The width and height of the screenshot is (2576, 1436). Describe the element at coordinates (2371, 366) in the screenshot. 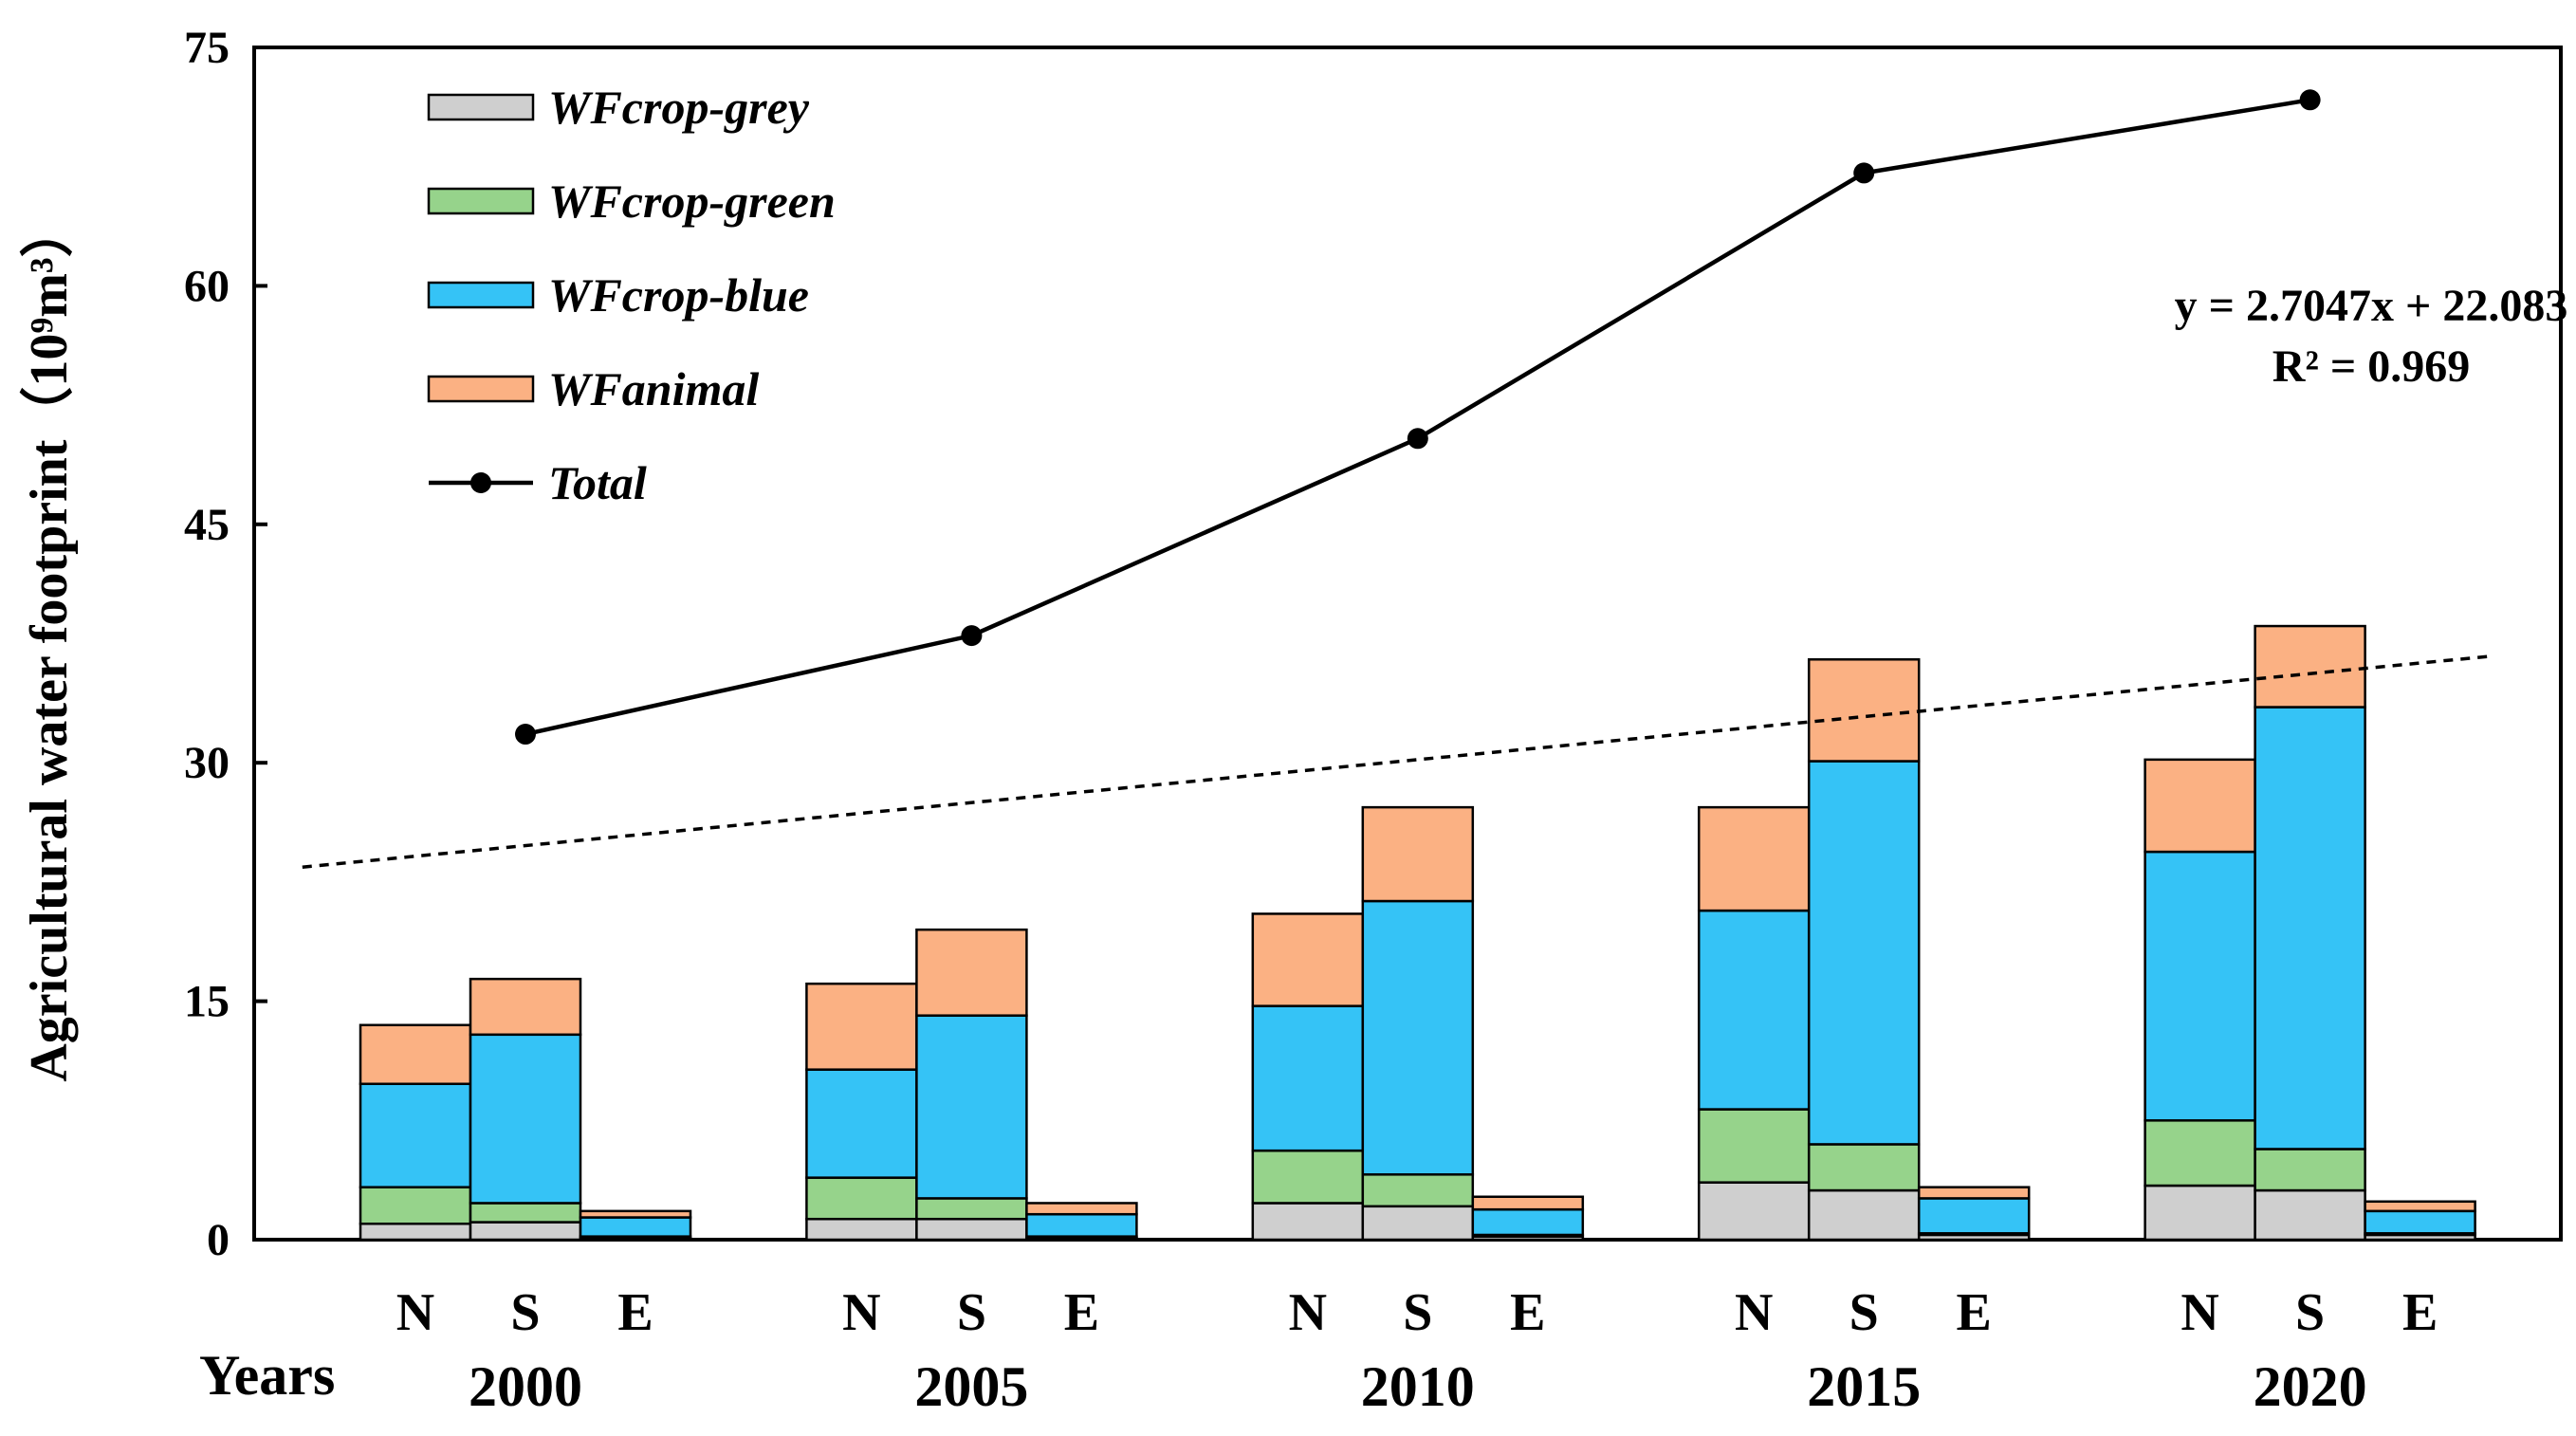

I see `trend-r-squared: R² = 0.969` at that location.